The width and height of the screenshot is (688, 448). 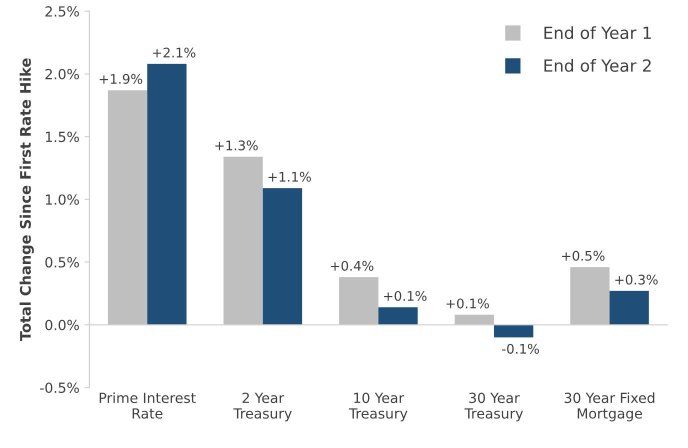 I want to click on y-tick-label: -0.5%, so click(x=59, y=387).